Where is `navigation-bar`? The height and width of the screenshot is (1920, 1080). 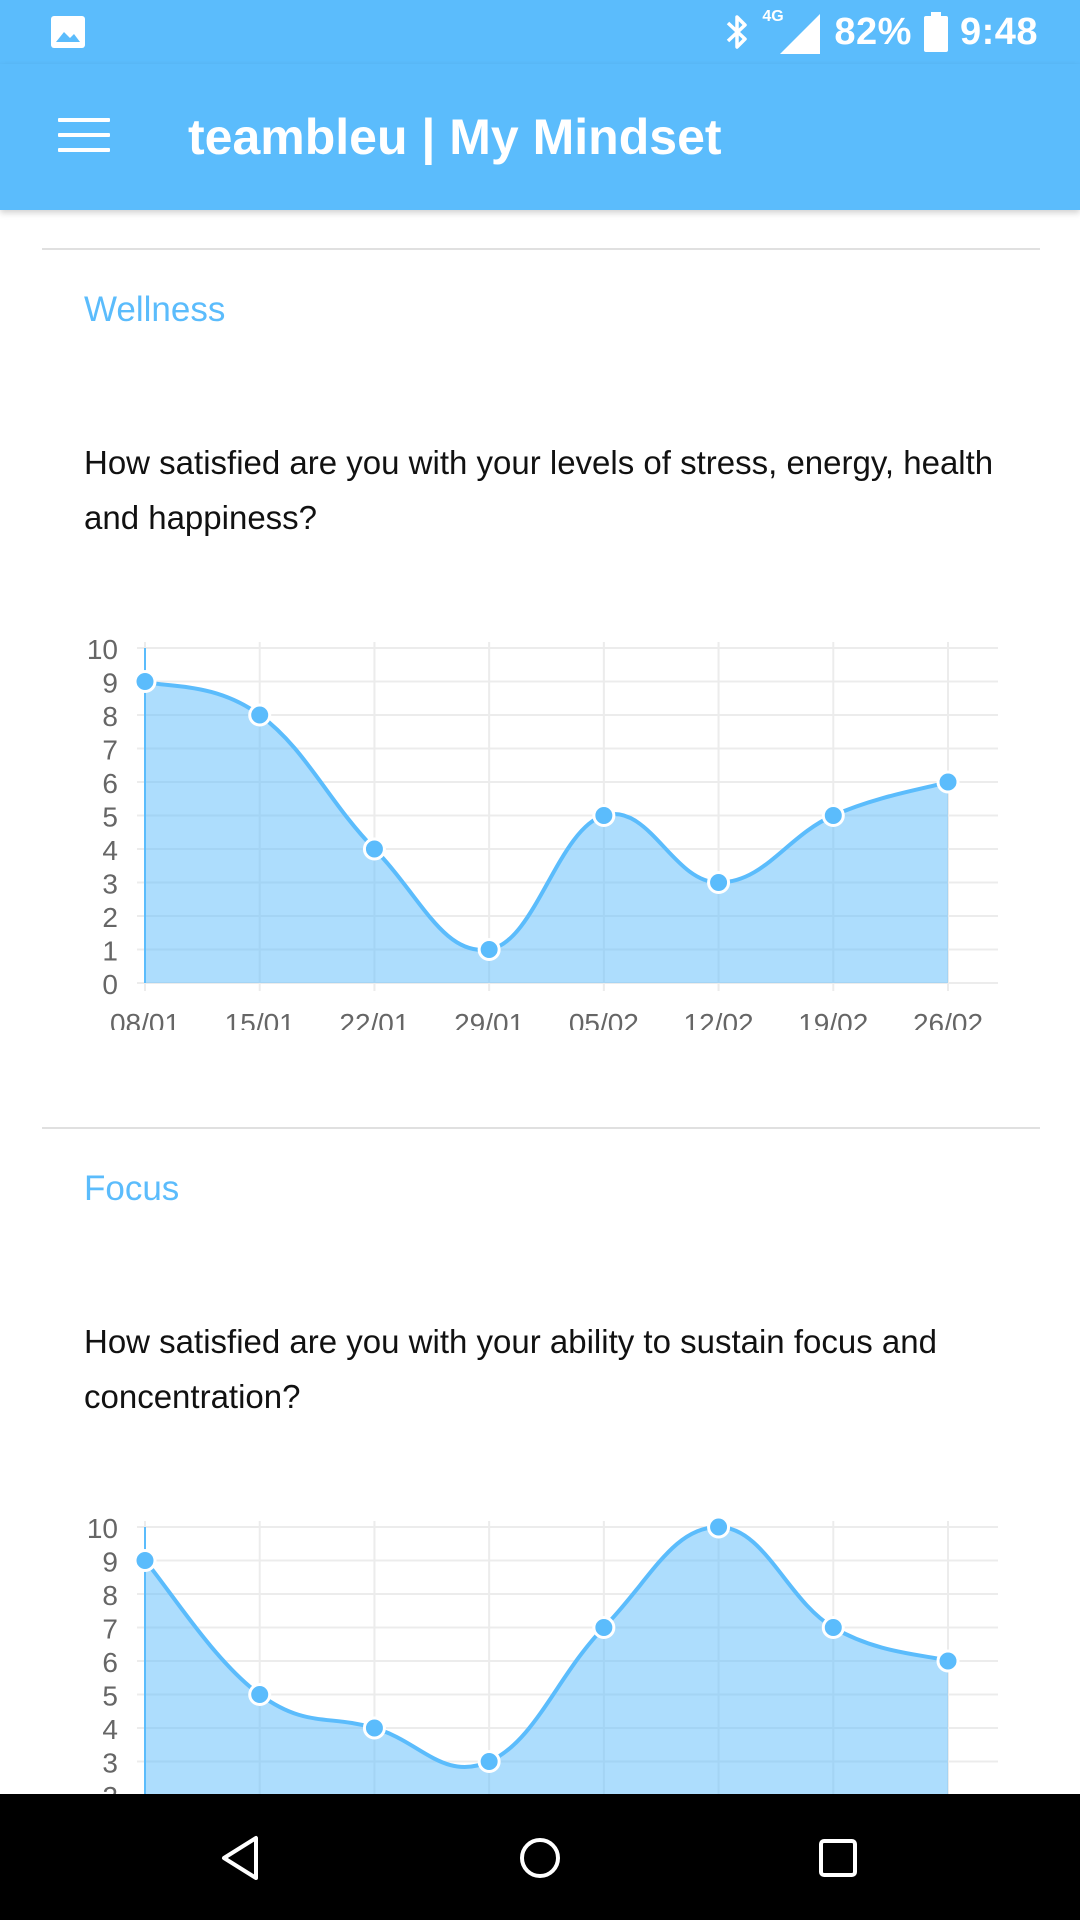 navigation-bar is located at coordinates (540, 1857).